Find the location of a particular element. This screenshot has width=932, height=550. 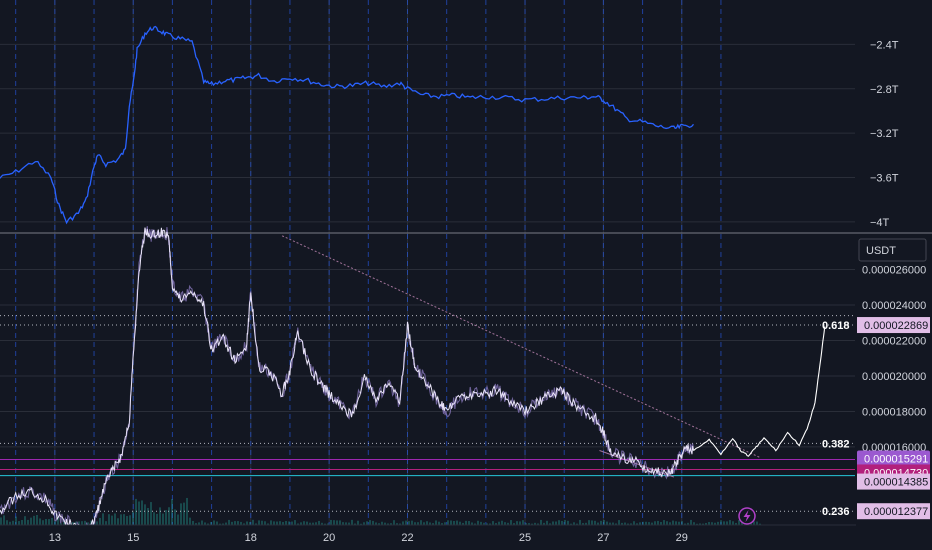

currency-selector: USDT is located at coordinates (892, 250).